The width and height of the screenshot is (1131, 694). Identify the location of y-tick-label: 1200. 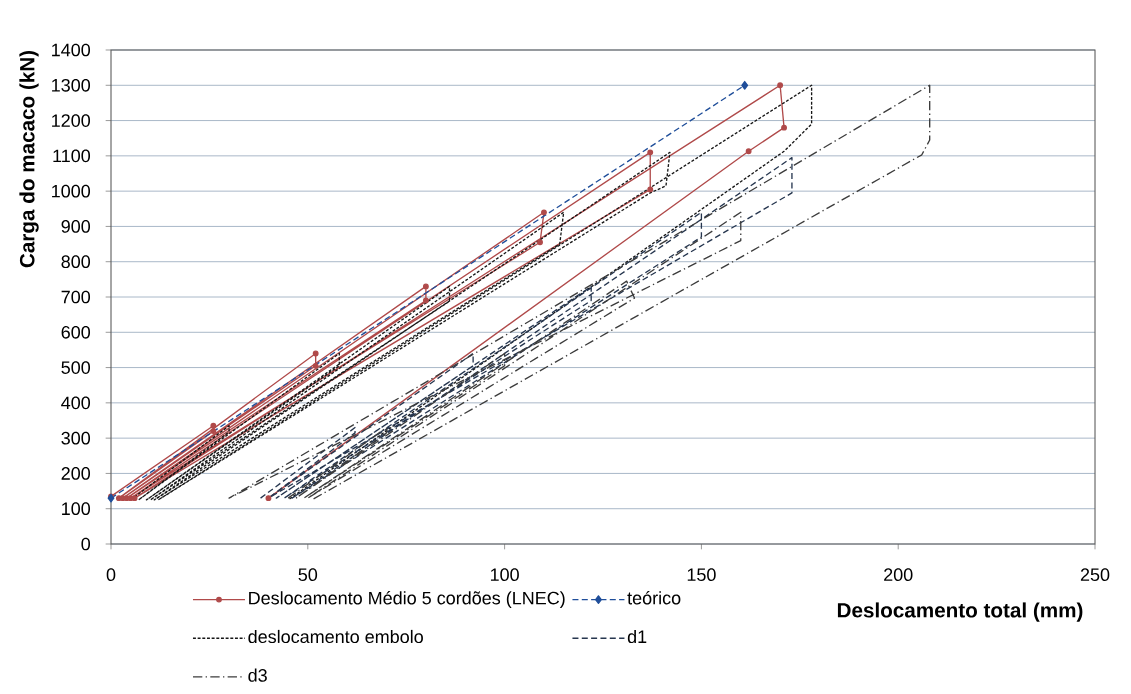
(71, 120).